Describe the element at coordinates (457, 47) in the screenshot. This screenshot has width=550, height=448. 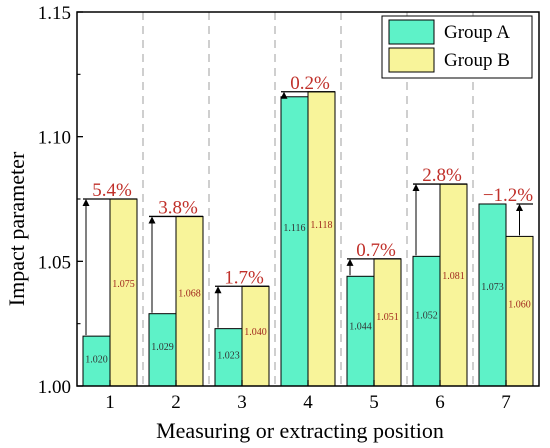
I see `legend: Group A Group B` at that location.